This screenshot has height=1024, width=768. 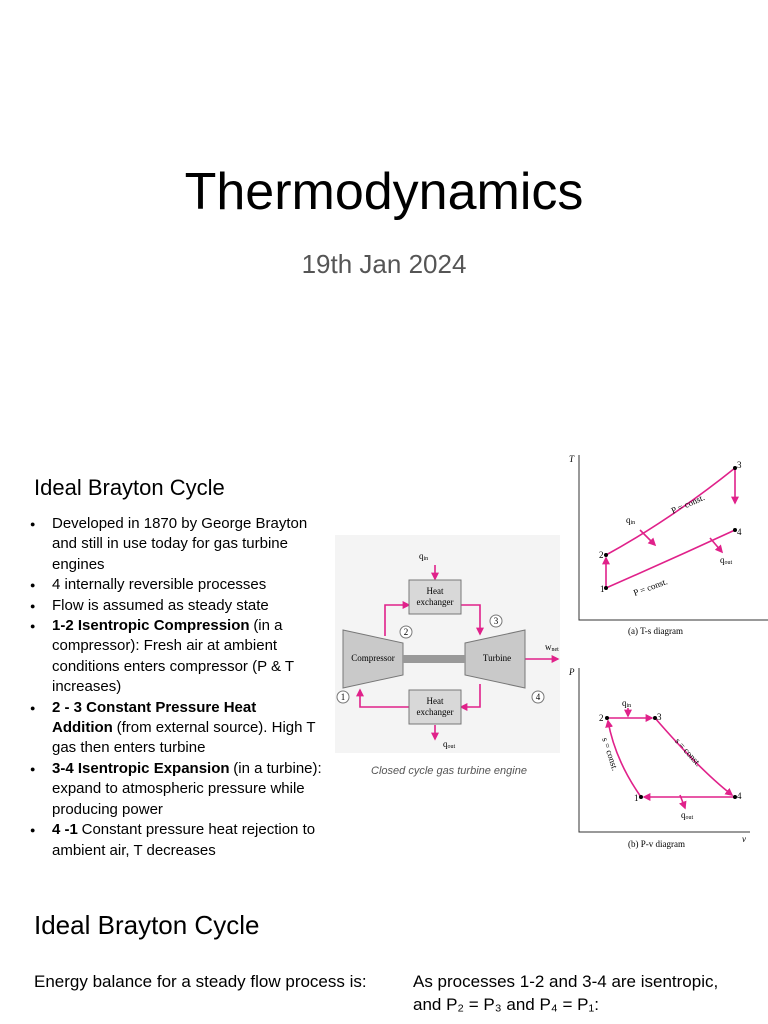 I want to click on bullet-bold: 2 - 3 Constant Pressure Heat Addition, so click(x=154, y=717).